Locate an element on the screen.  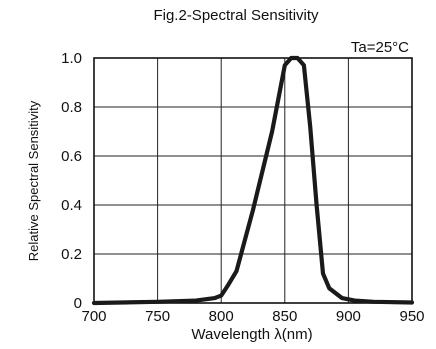
y-tick-label: 0.6 is located at coordinates (71, 156).